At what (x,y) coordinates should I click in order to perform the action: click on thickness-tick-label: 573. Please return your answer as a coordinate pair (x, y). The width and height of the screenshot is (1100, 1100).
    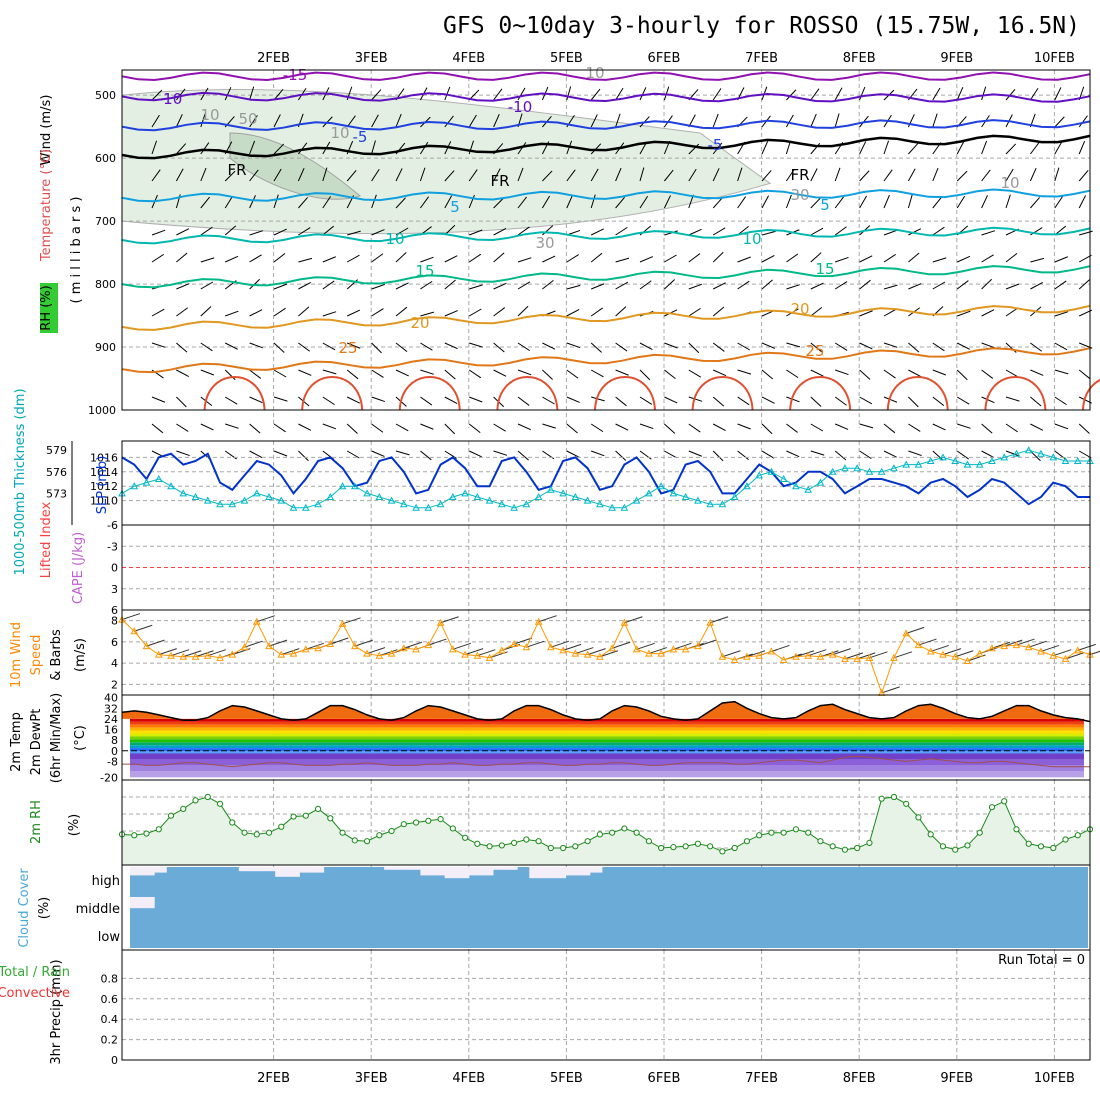
    Looking at the image, I should click on (56, 493).